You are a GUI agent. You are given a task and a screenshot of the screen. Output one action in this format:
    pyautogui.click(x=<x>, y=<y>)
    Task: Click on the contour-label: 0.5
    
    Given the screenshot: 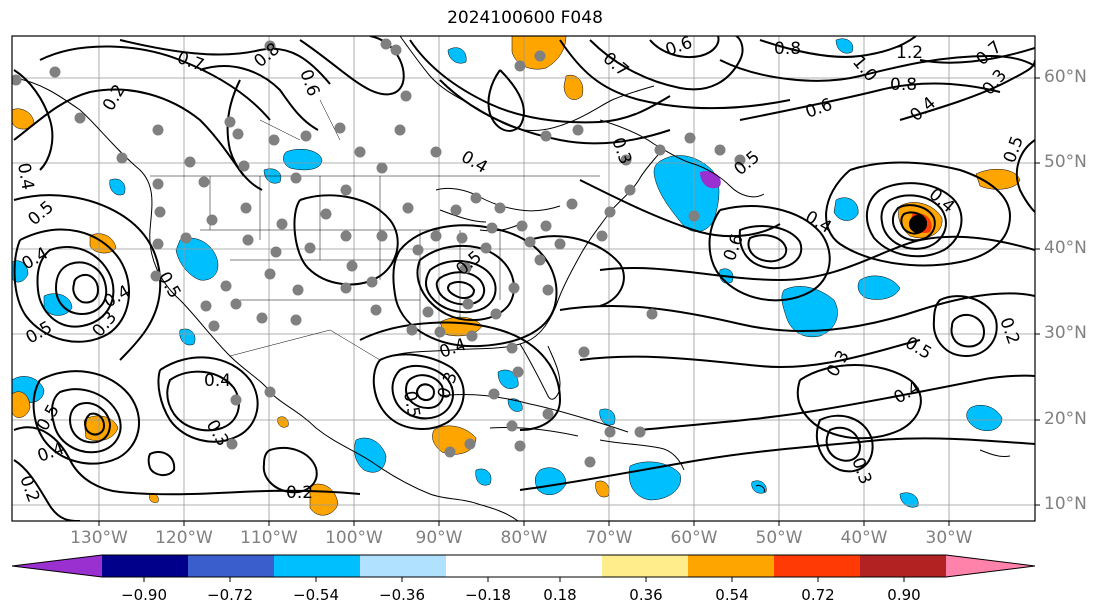 What is the action you would take?
    pyautogui.click(x=411, y=404)
    